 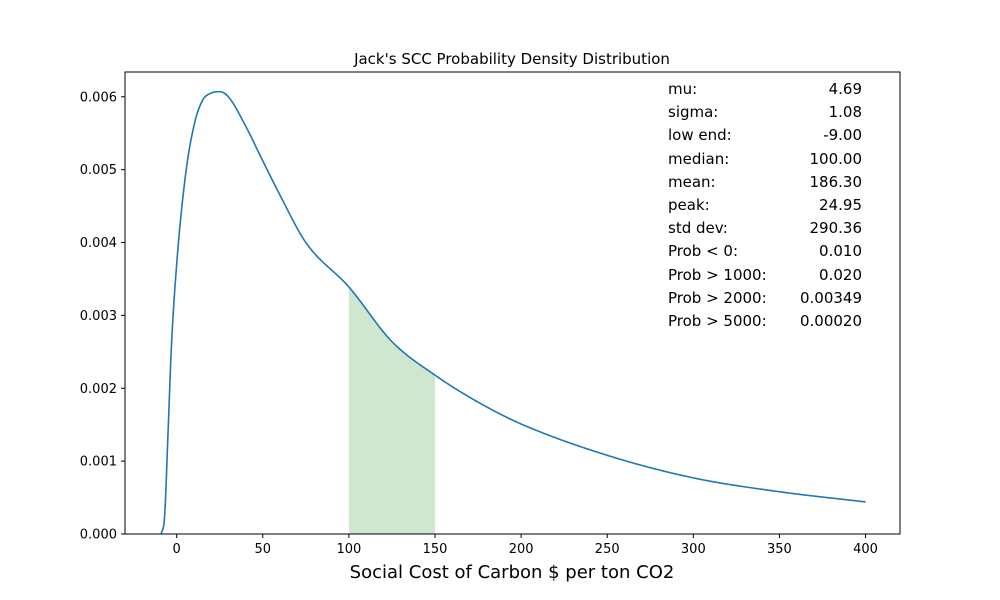 I want to click on y-tick-label: 0.006, so click(x=98, y=97).